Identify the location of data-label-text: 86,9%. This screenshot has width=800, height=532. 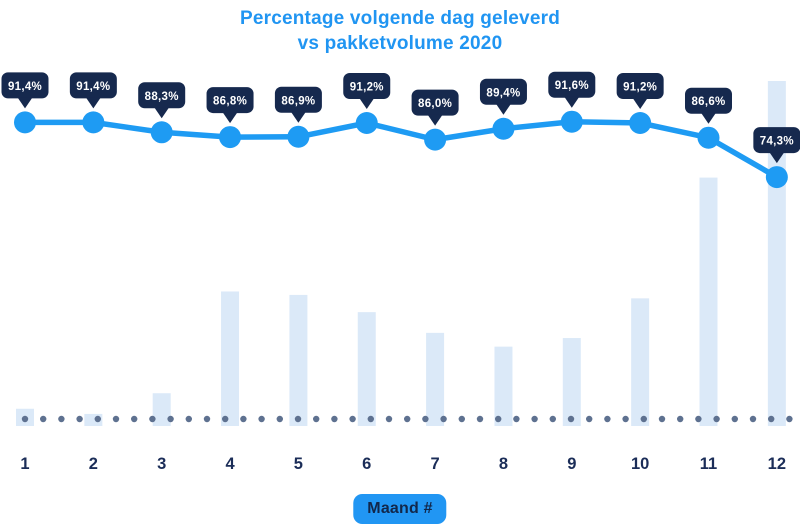
(298, 101).